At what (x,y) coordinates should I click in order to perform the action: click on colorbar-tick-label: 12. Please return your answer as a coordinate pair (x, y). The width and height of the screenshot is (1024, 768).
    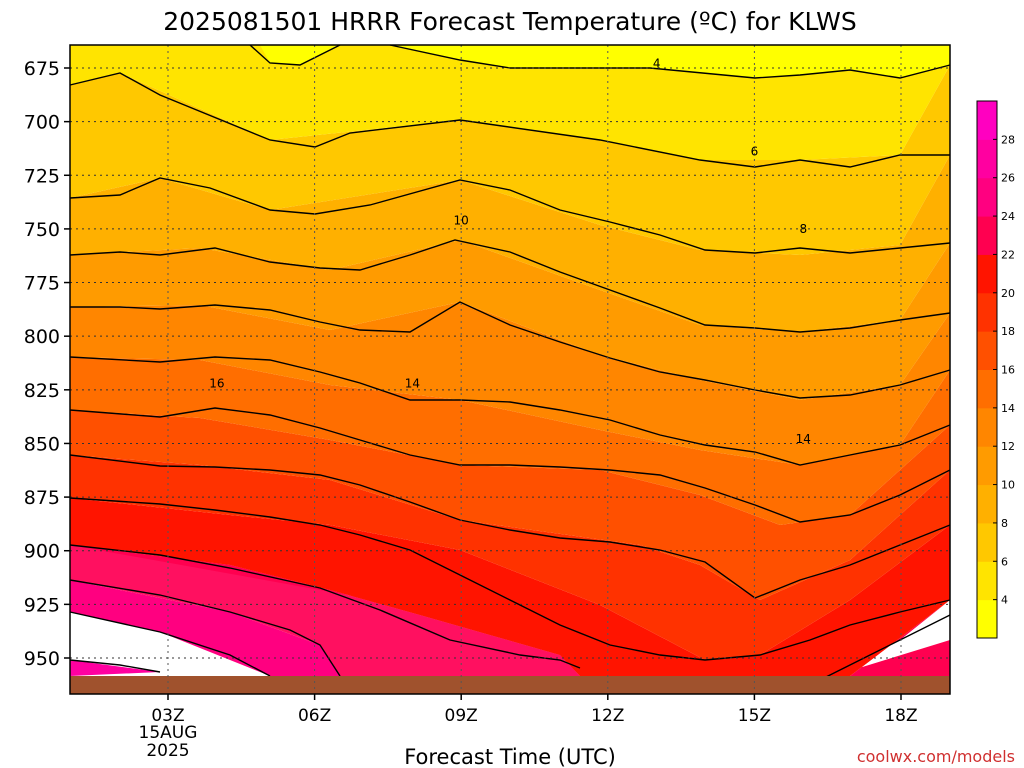
    Looking at the image, I should click on (1008, 446).